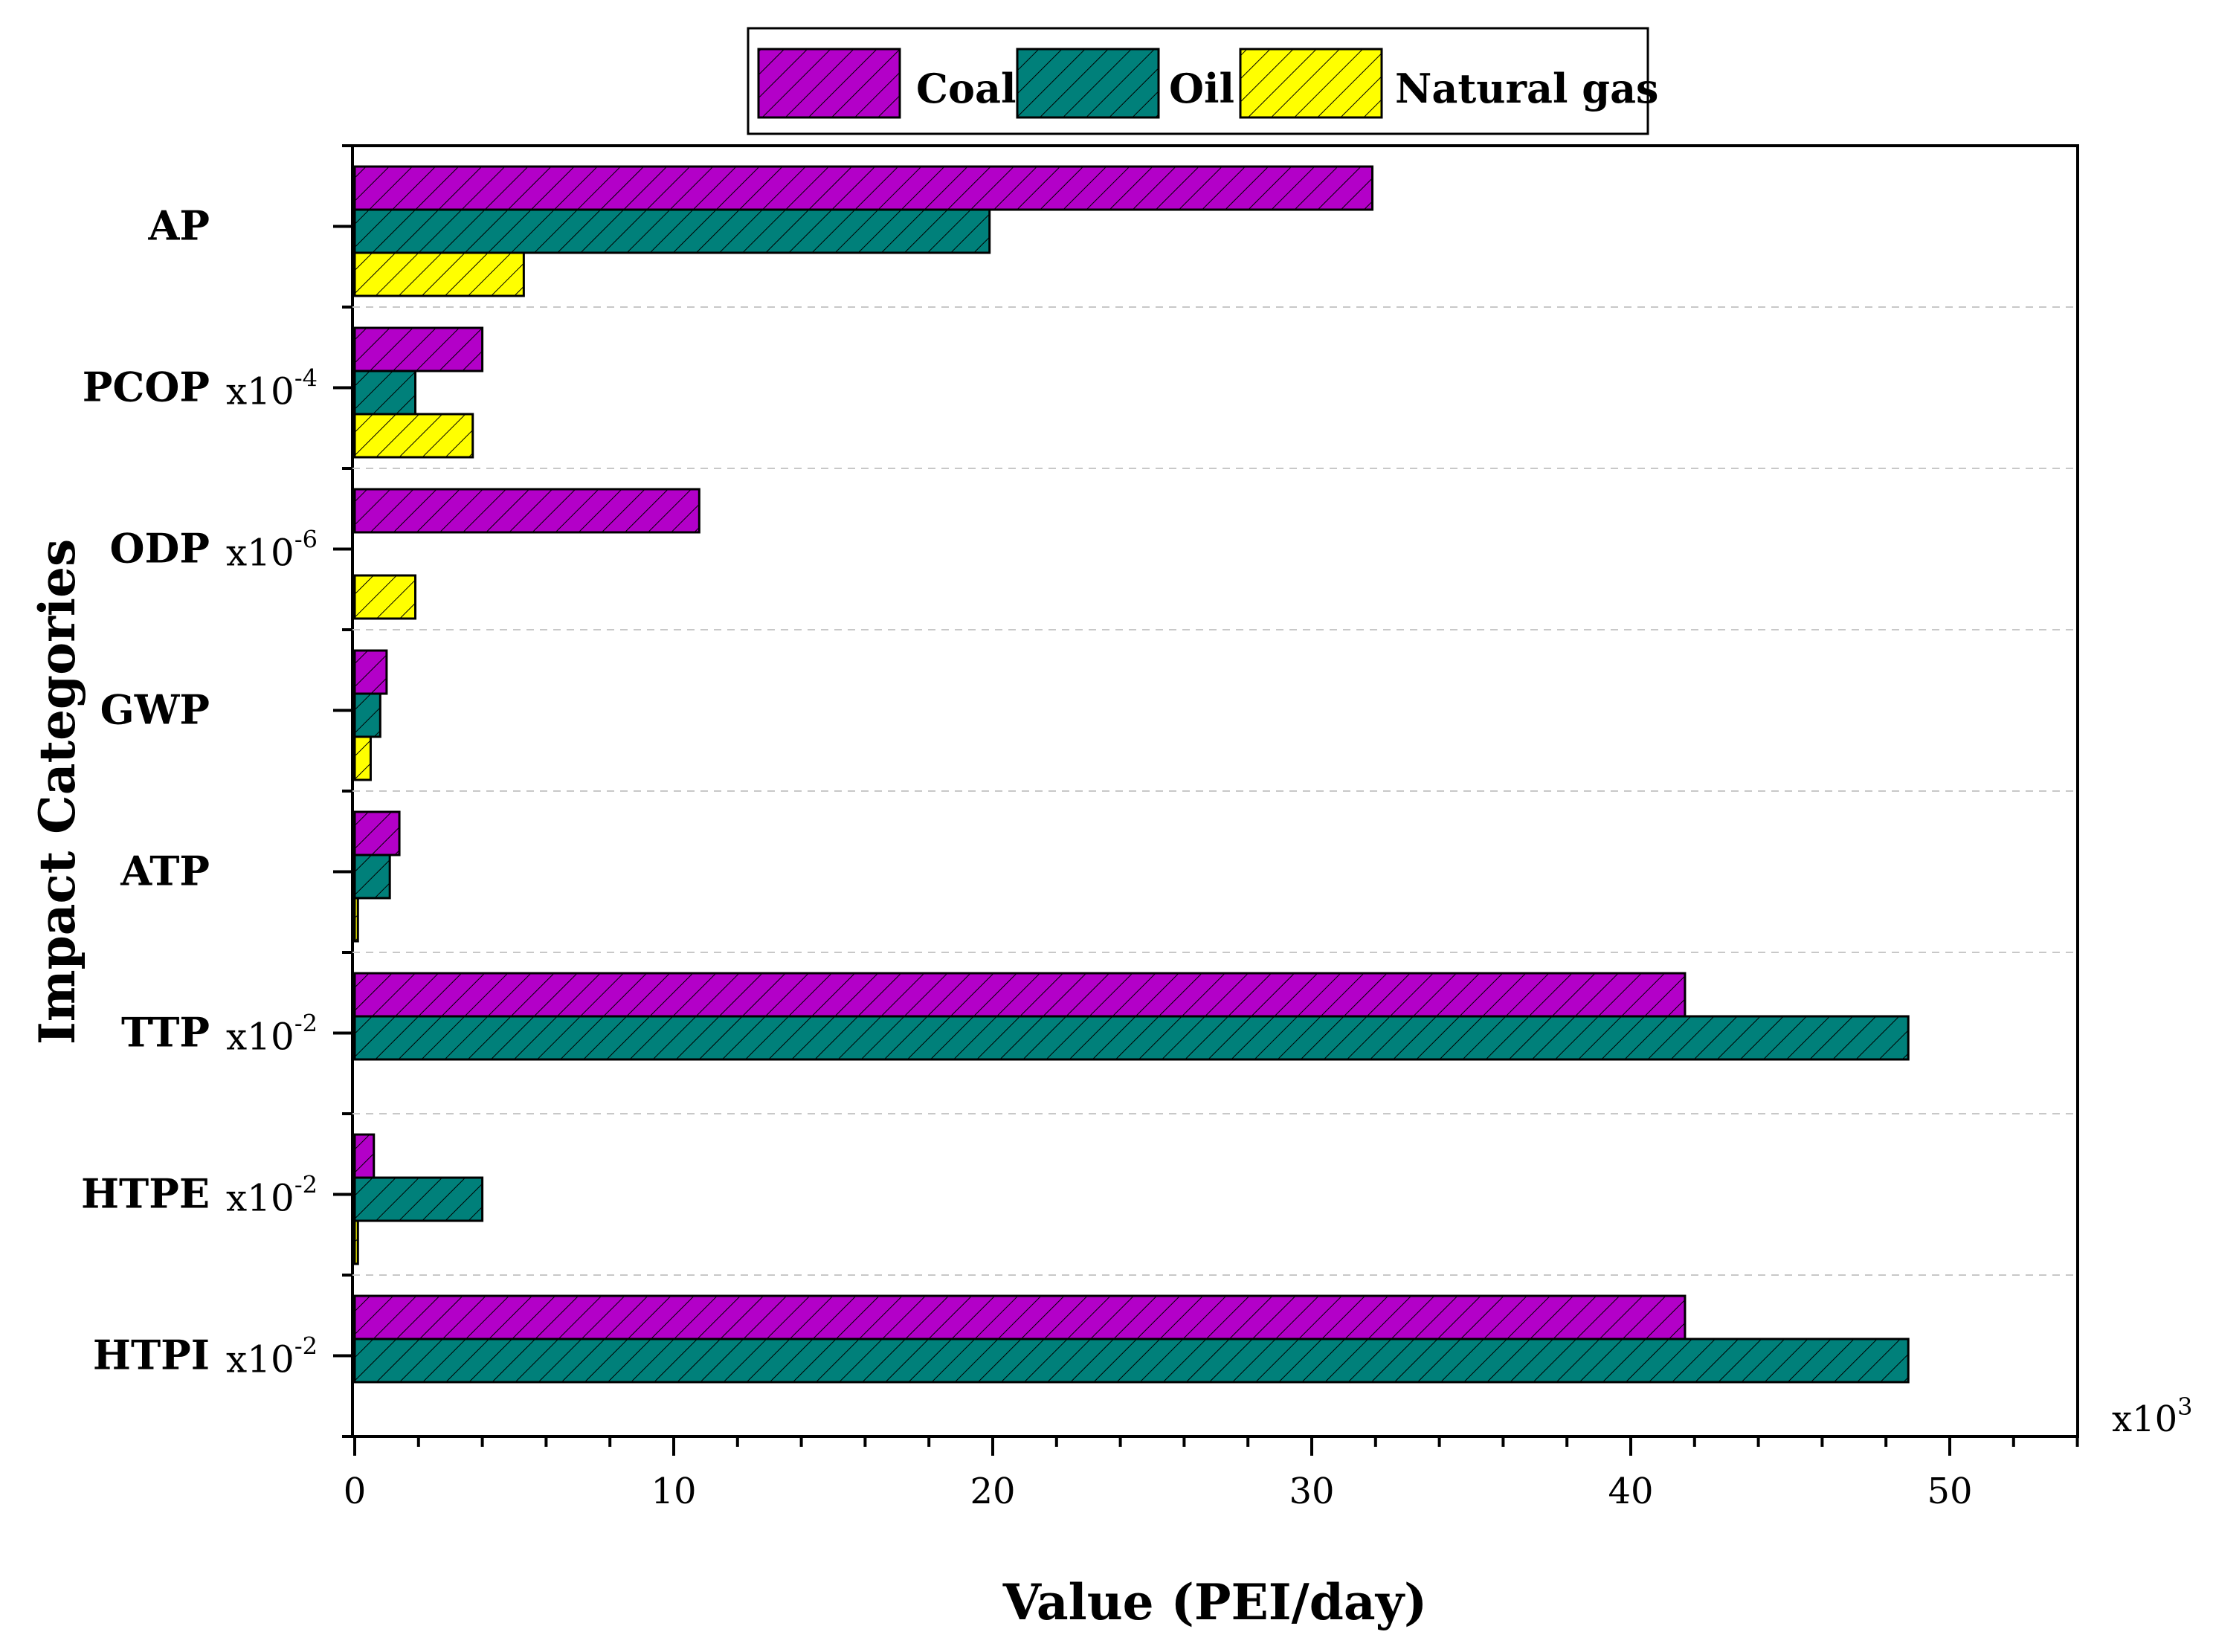 Image resolution: width=2213 pixels, height=1652 pixels. I want to click on y-tick-label-gwp: GWP, so click(155, 710).